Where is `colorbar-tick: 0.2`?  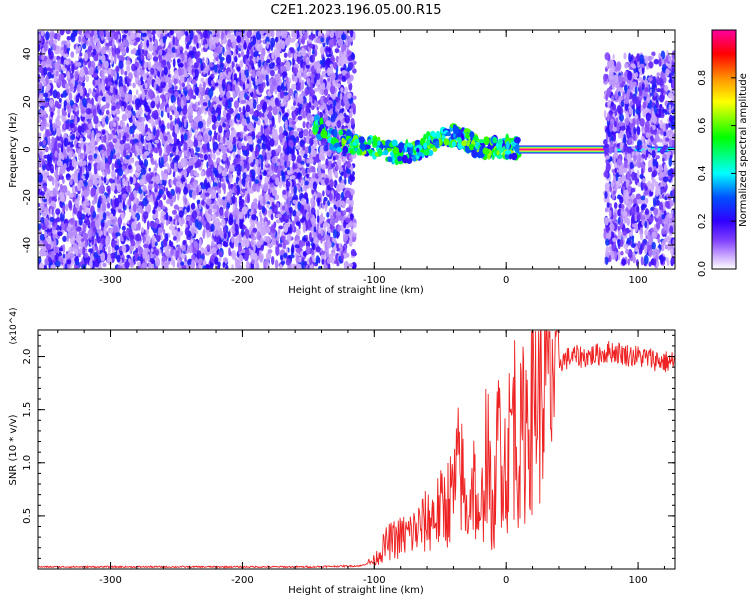
colorbar-tick: 0.2 is located at coordinates (702, 221).